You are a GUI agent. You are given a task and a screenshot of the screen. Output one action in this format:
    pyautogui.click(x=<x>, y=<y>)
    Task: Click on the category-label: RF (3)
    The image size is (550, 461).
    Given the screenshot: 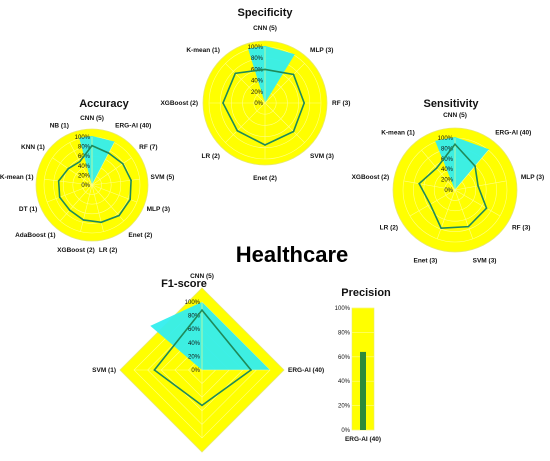 What is the action you would take?
    pyautogui.click(x=521, y=228)
    